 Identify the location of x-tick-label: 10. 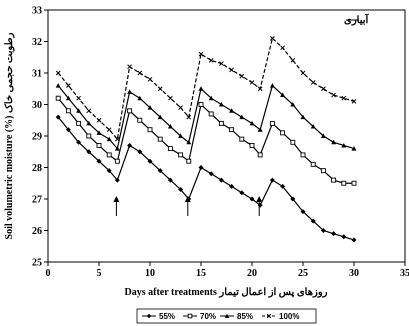
(150, 273).